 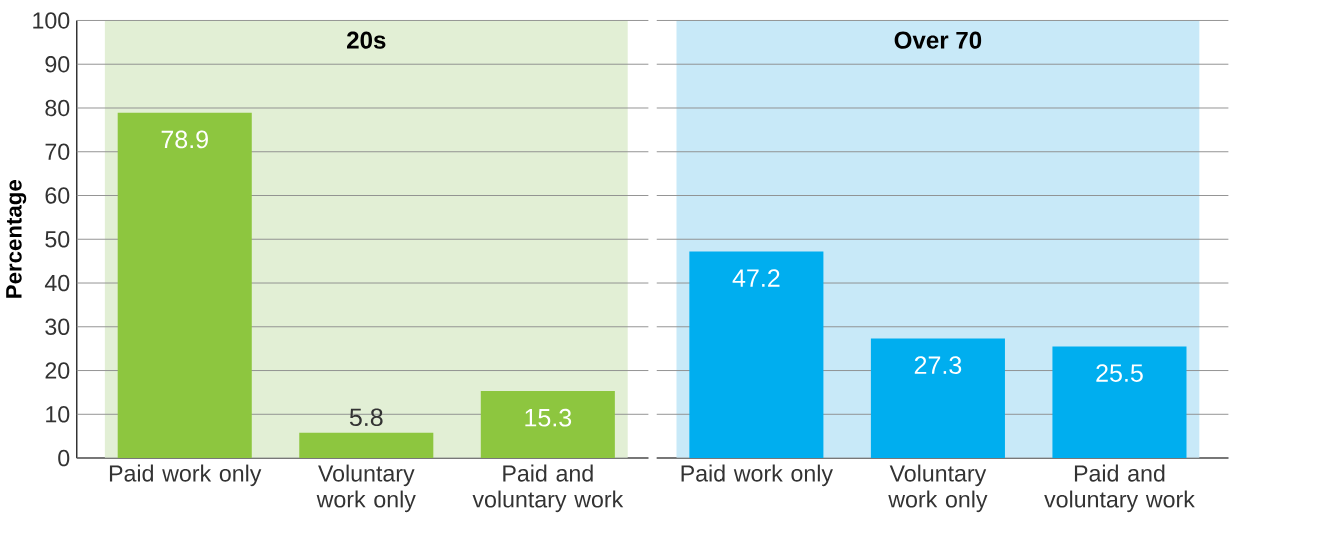 What do you see at coordinates (57, 64) in the screenshot?
I see `y-tick-label: 90` at bounding box center [57, 64].